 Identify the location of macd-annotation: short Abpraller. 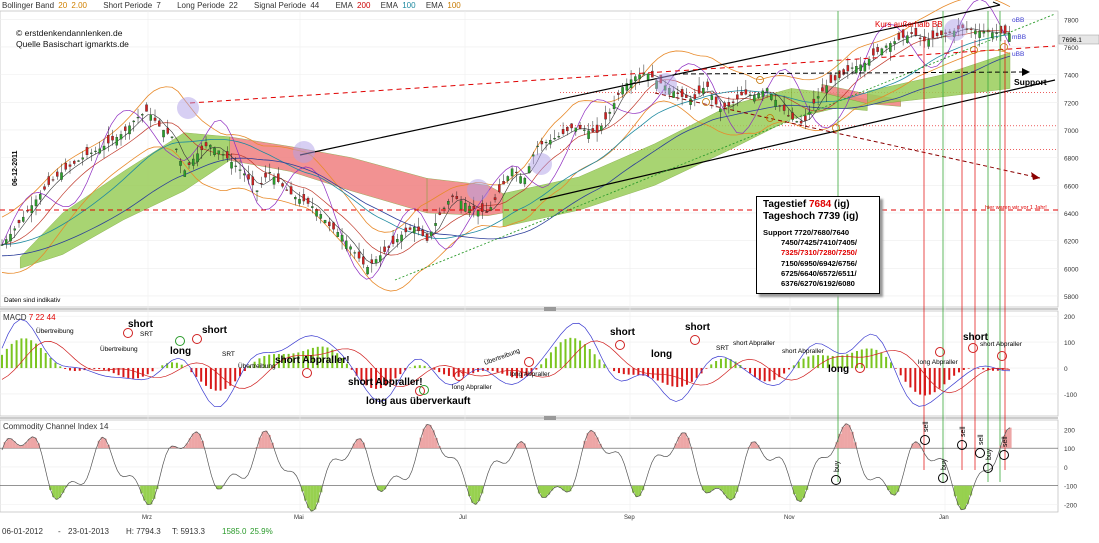
(803, 351).